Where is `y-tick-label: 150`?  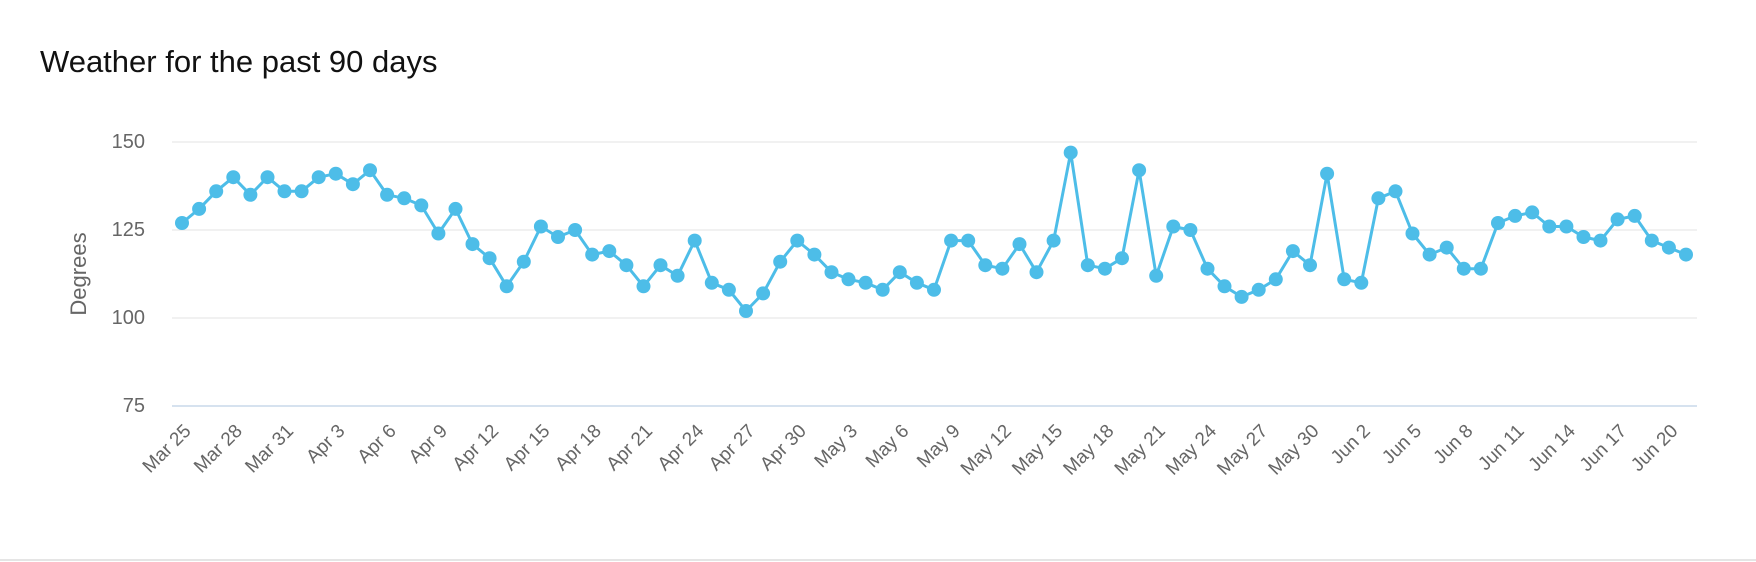 y-tick-label: 150 is located at coordinates (128, 142).